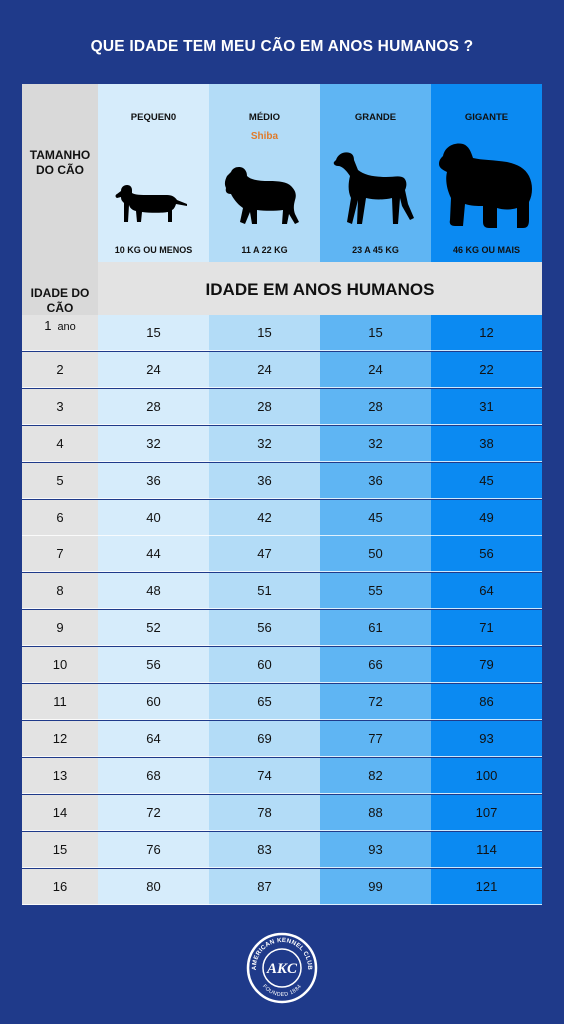  I want to click on table-row: 11 60 65 72 86, so click(282, 702).